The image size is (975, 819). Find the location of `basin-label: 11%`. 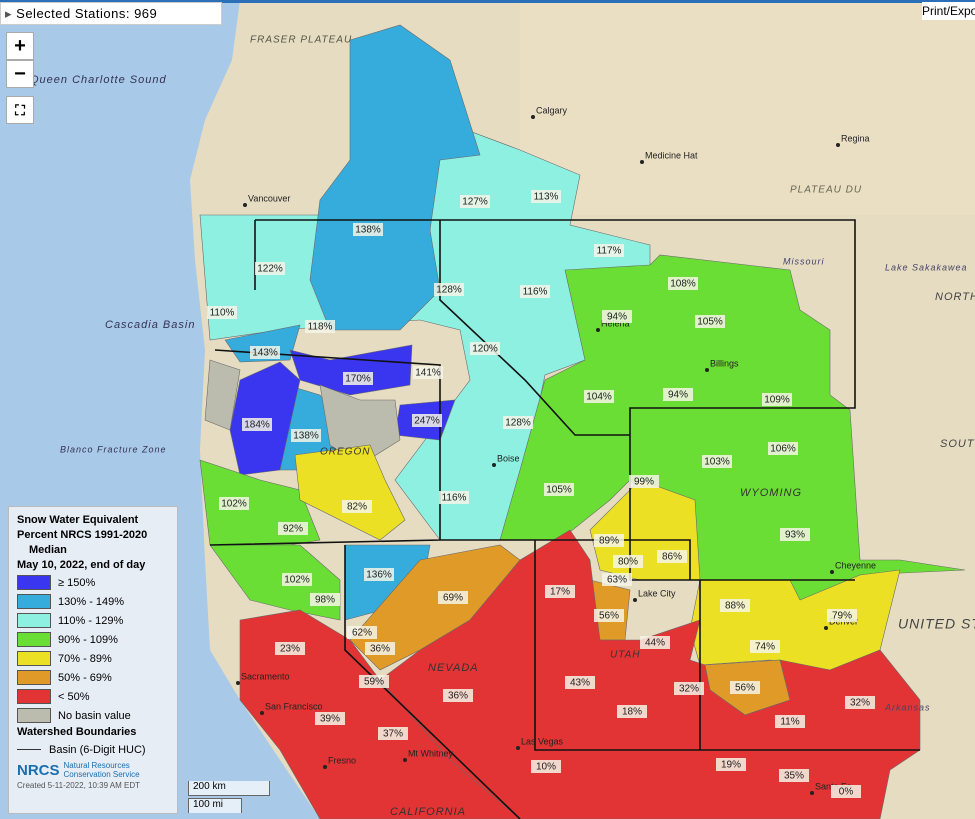

basin-label: 11% is located at coordinates (789, 722).